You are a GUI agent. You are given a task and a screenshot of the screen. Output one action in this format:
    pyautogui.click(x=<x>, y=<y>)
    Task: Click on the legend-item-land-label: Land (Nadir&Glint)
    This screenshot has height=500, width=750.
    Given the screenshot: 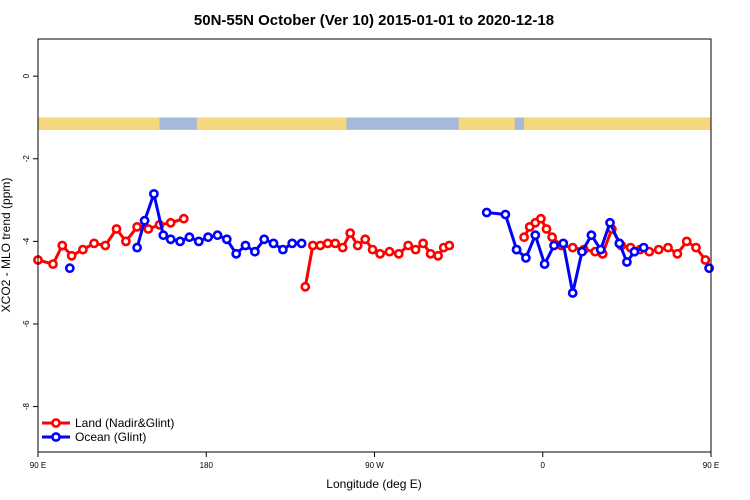 What is the action you would take?
    pyautogui.click(x=124, y=423)
    